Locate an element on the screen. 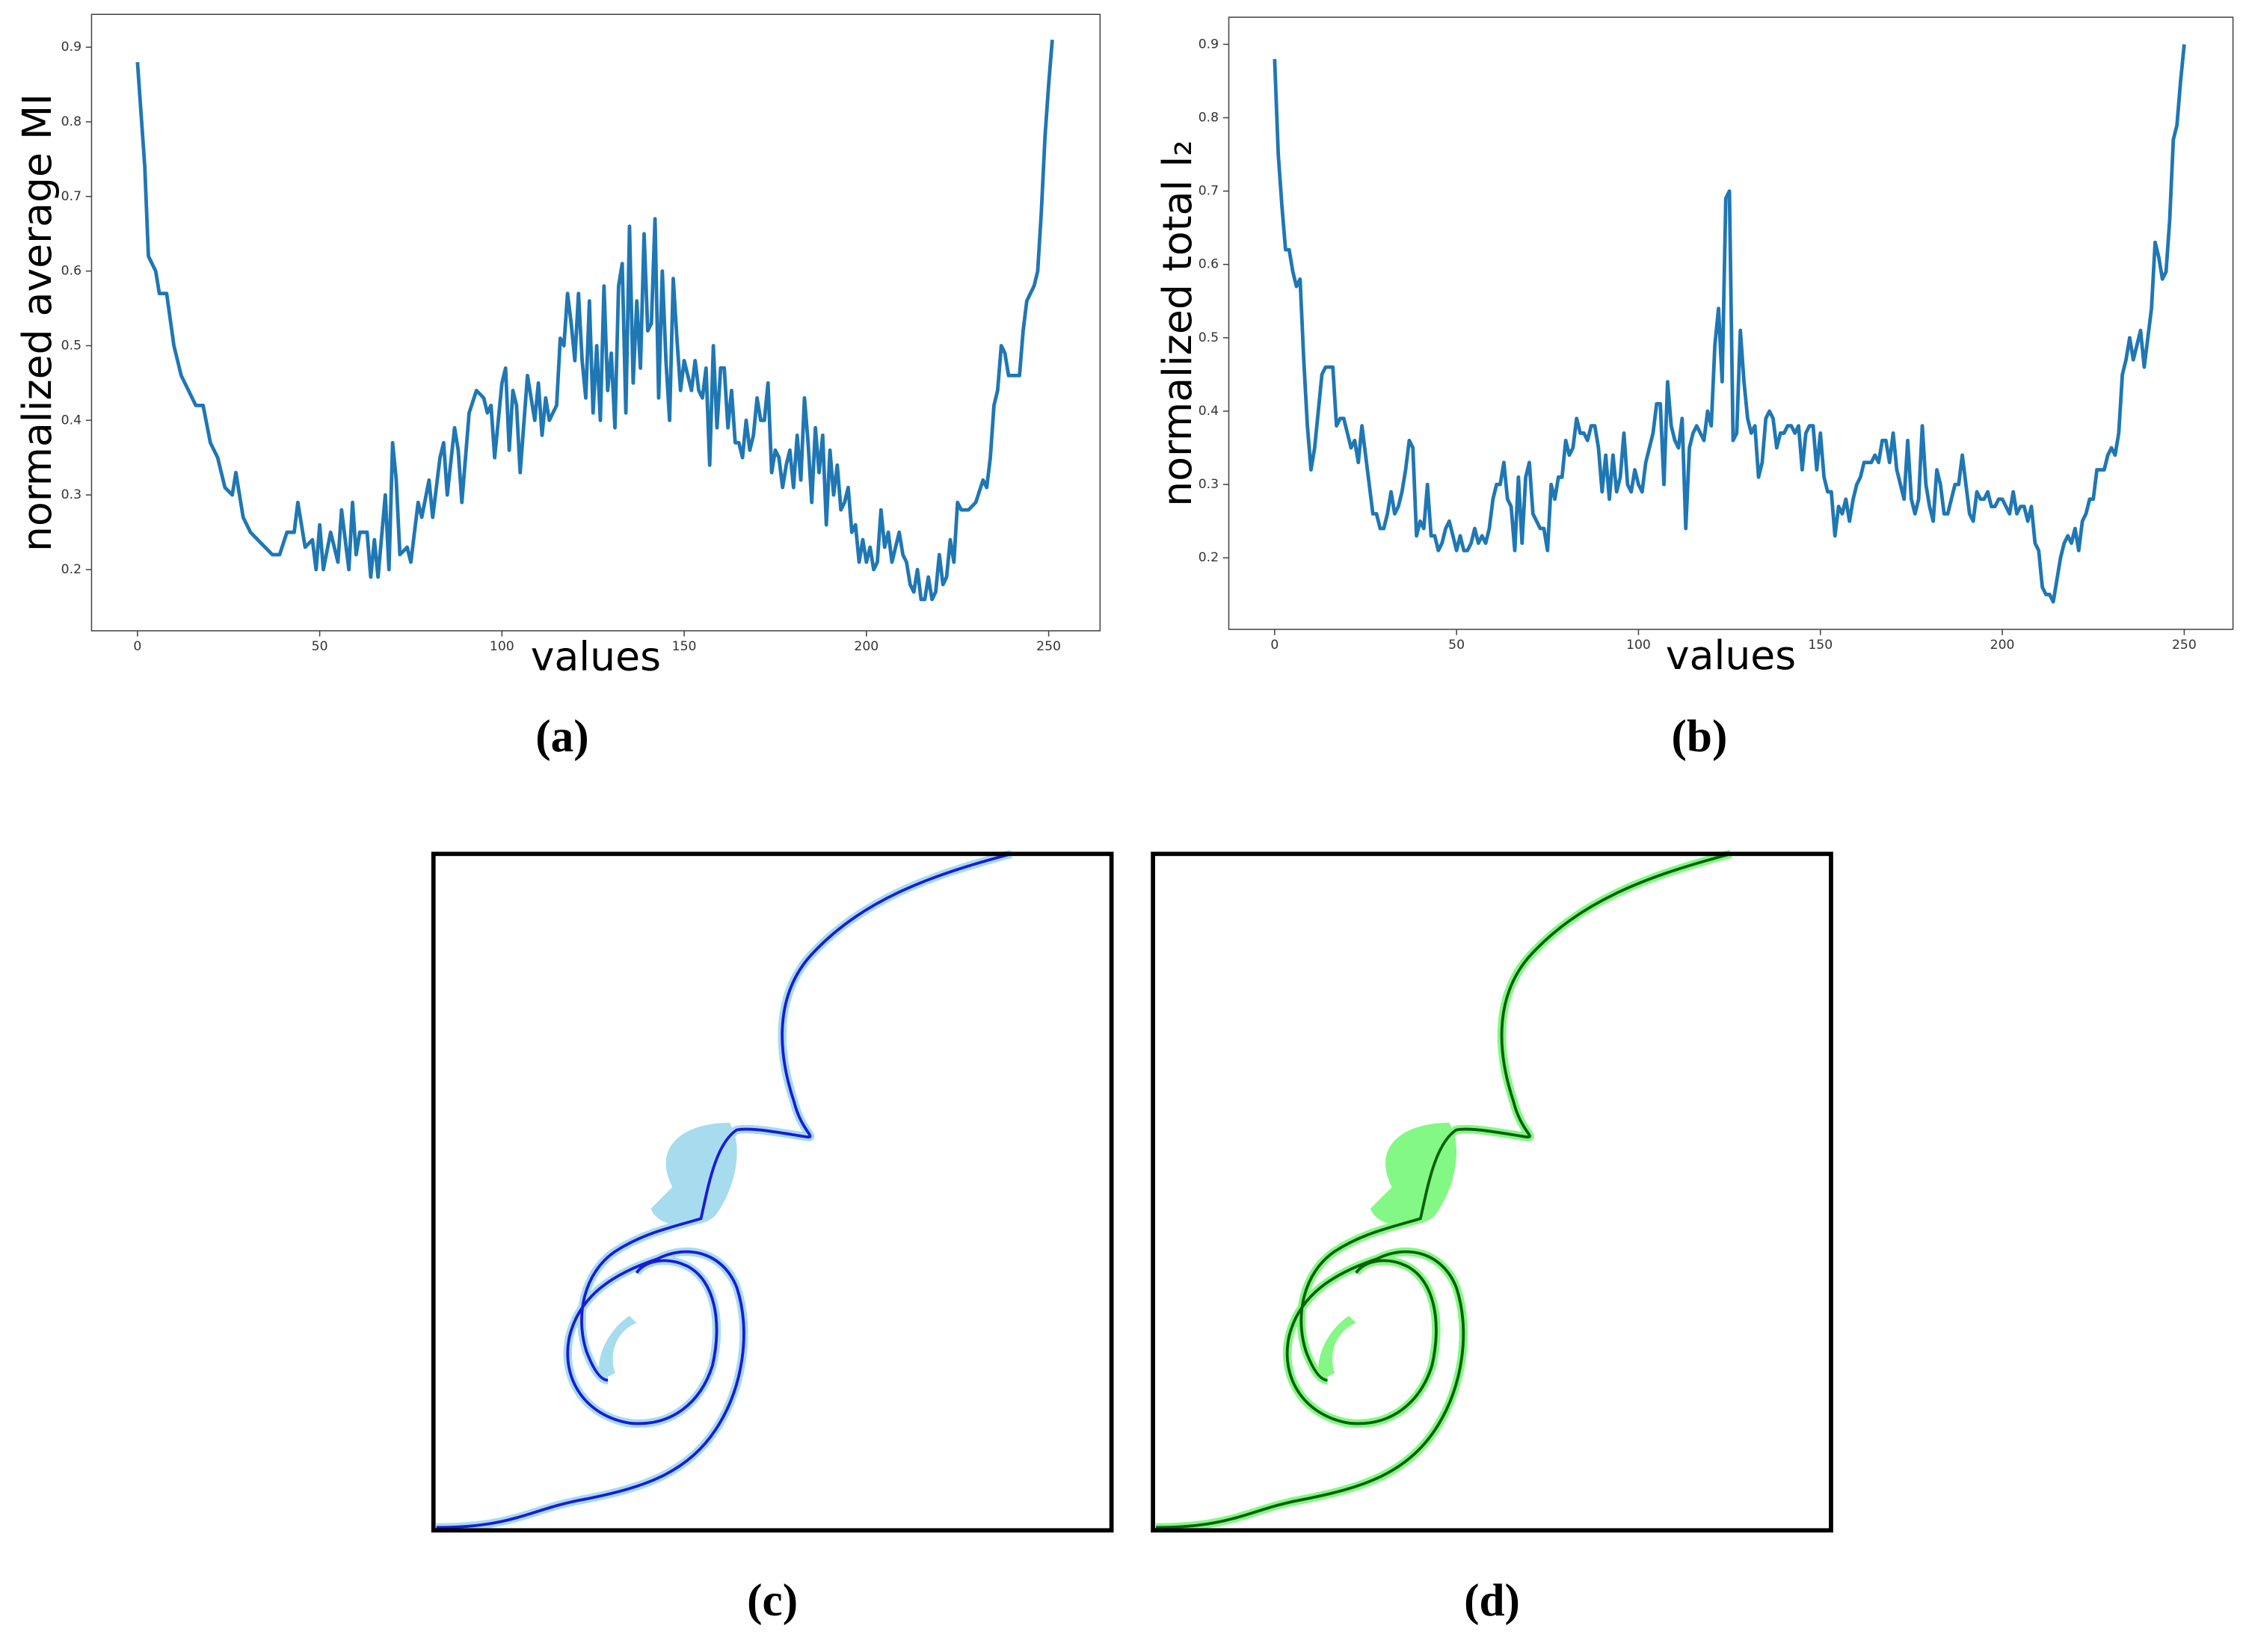 The width and height of the screenshot is (2243, 1652). caption: (d) is located at coordinates (1492, 1600).